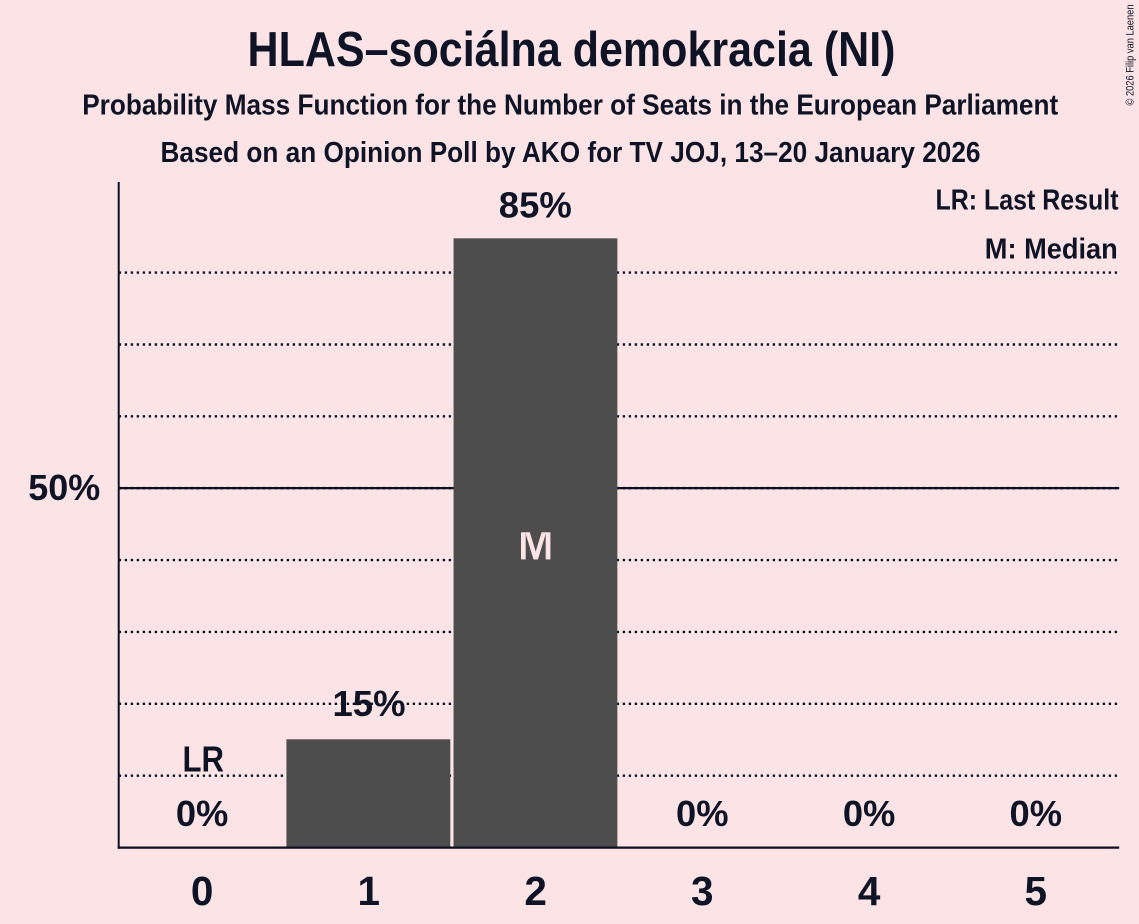 This screenshot has width=1139, height=924. Describe the element at coordinates (202, 891) in the screenshot. I see `svg-text: 0` at that location.